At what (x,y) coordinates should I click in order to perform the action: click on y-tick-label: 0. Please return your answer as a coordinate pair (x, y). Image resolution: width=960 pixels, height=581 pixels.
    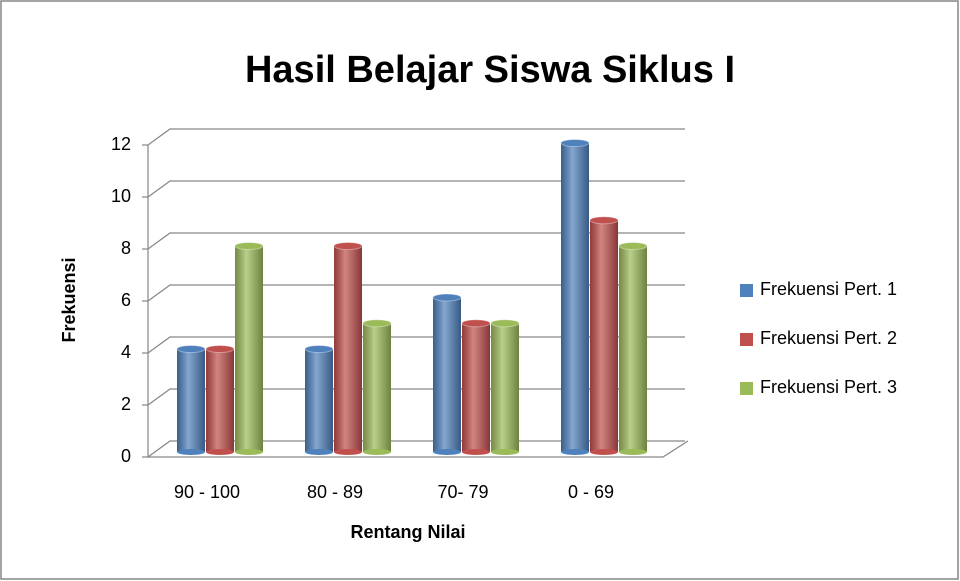
    Looking at the image, I should click on (126, 456).